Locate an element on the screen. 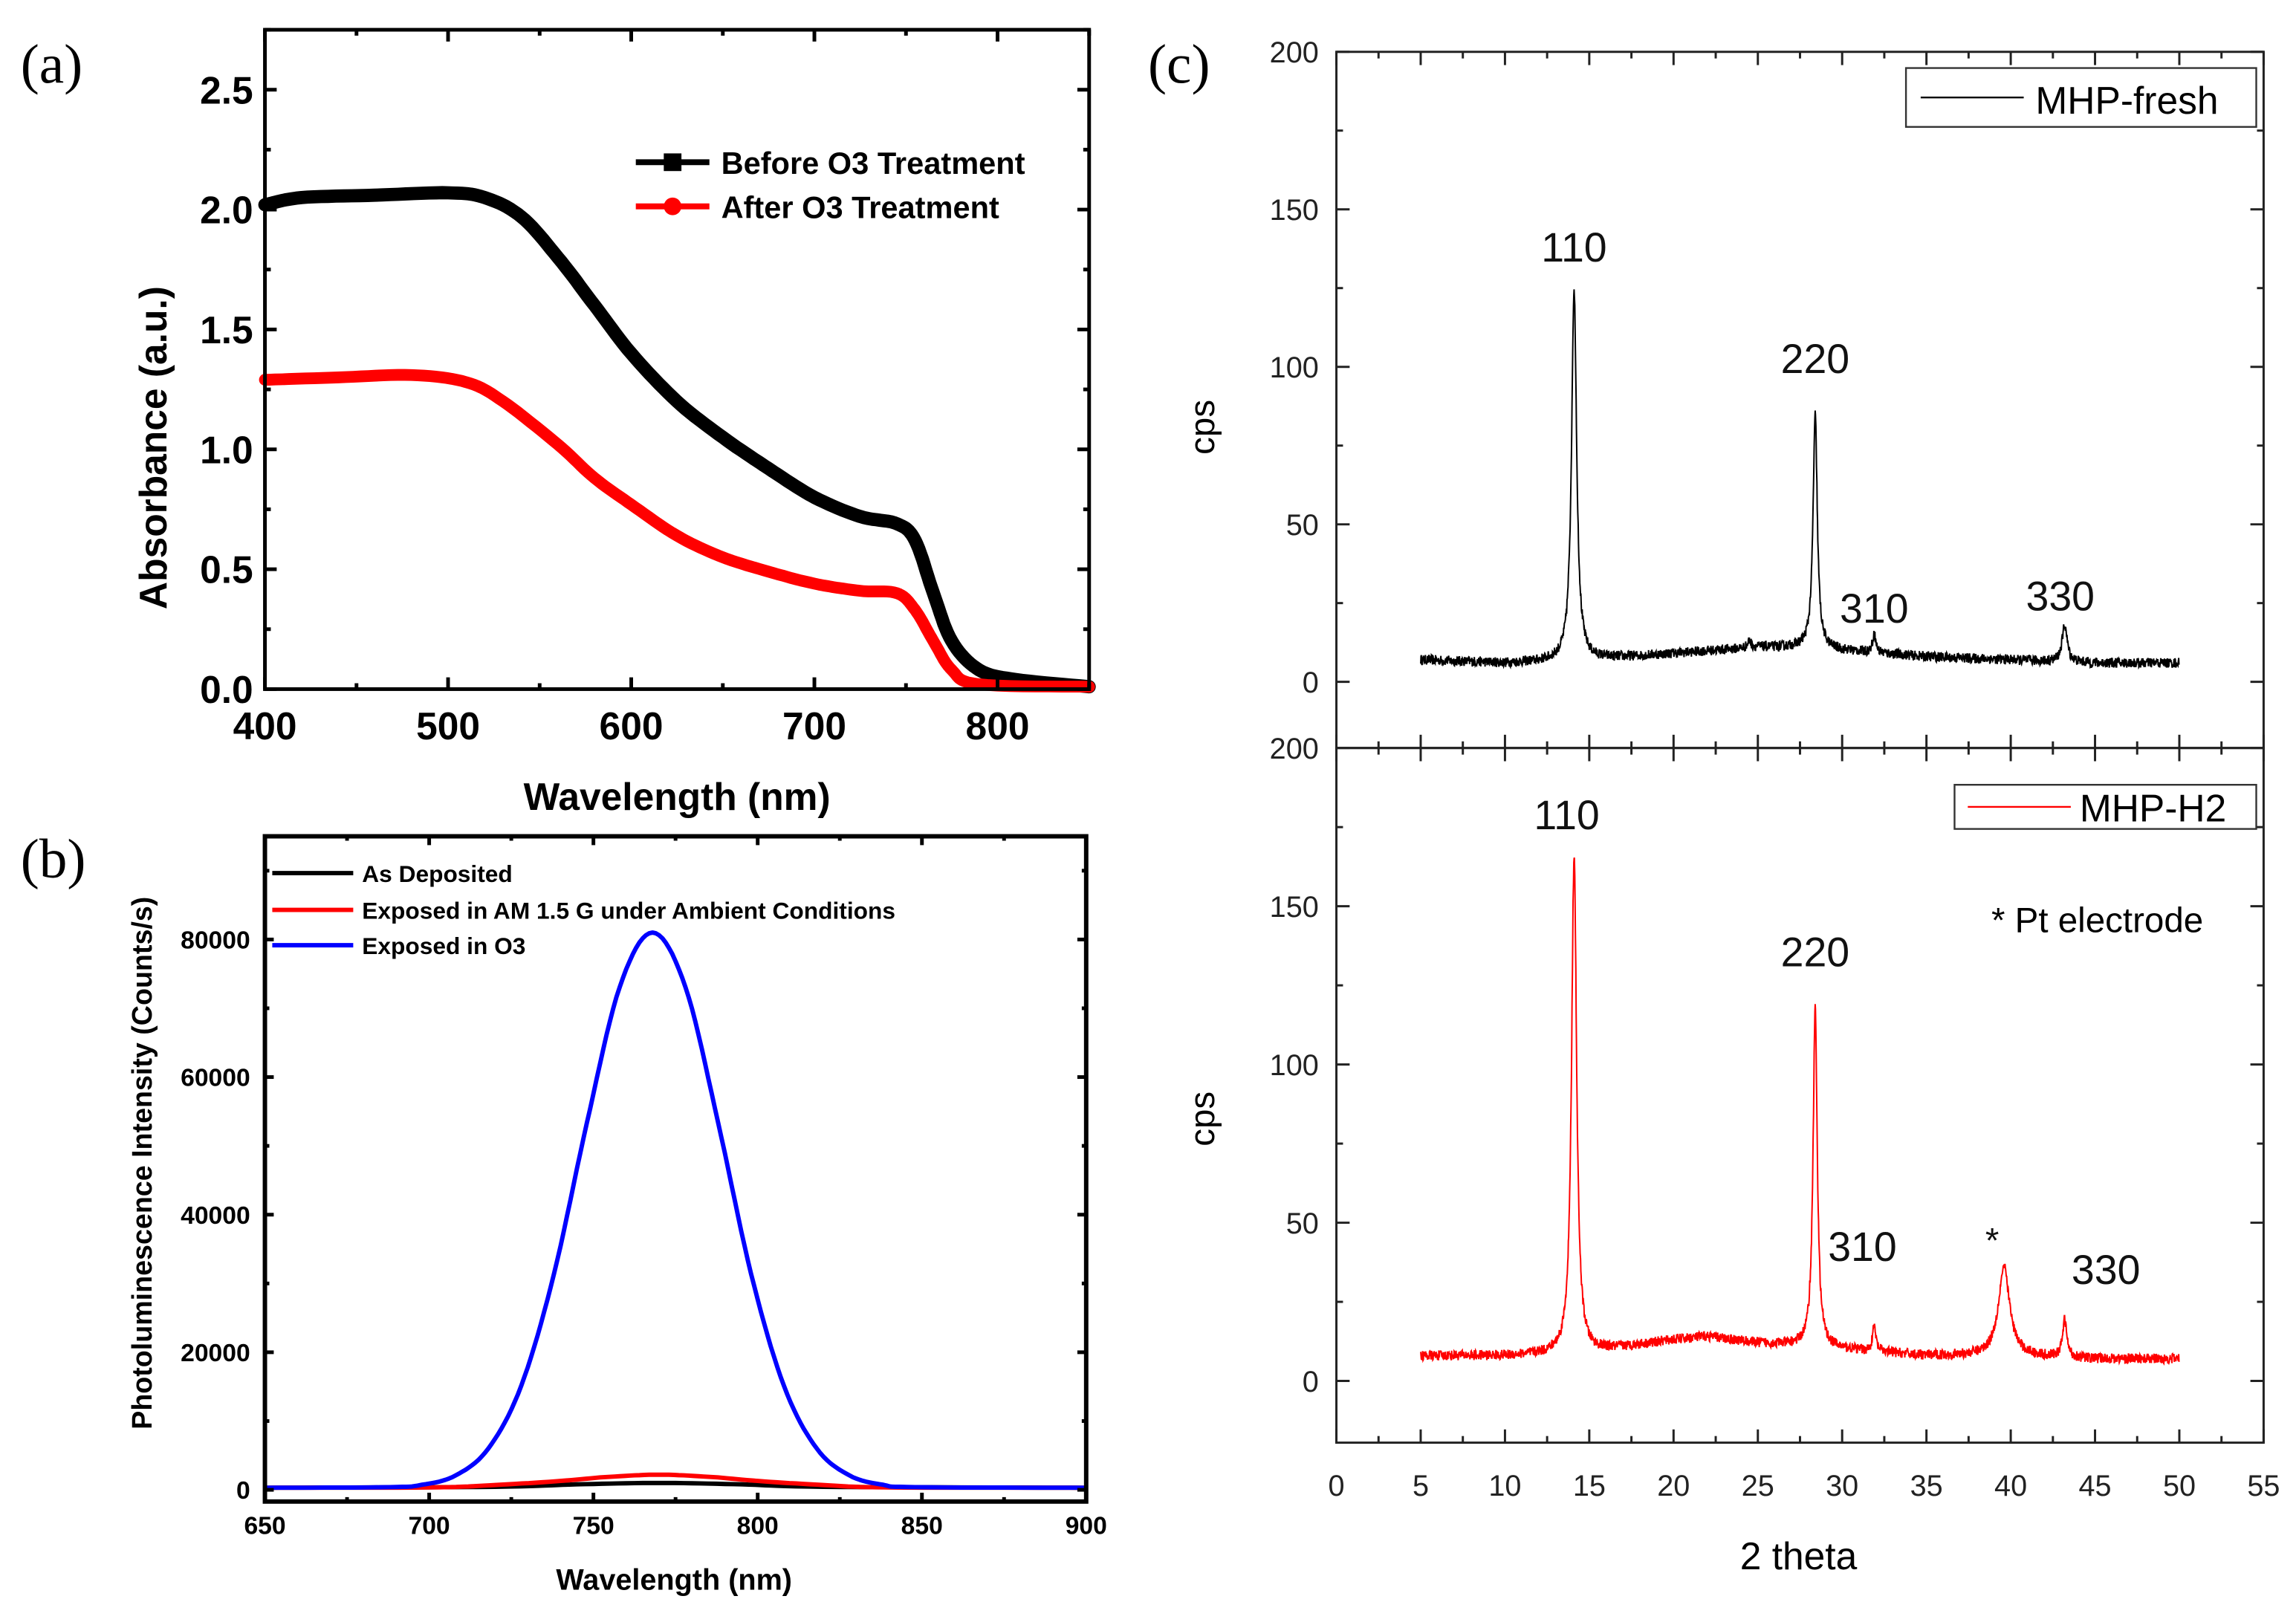 This screenshot has height=1599, width=2296. panel-c-bottom-ytick-label: 200 is located at coordinates (1294, 749).